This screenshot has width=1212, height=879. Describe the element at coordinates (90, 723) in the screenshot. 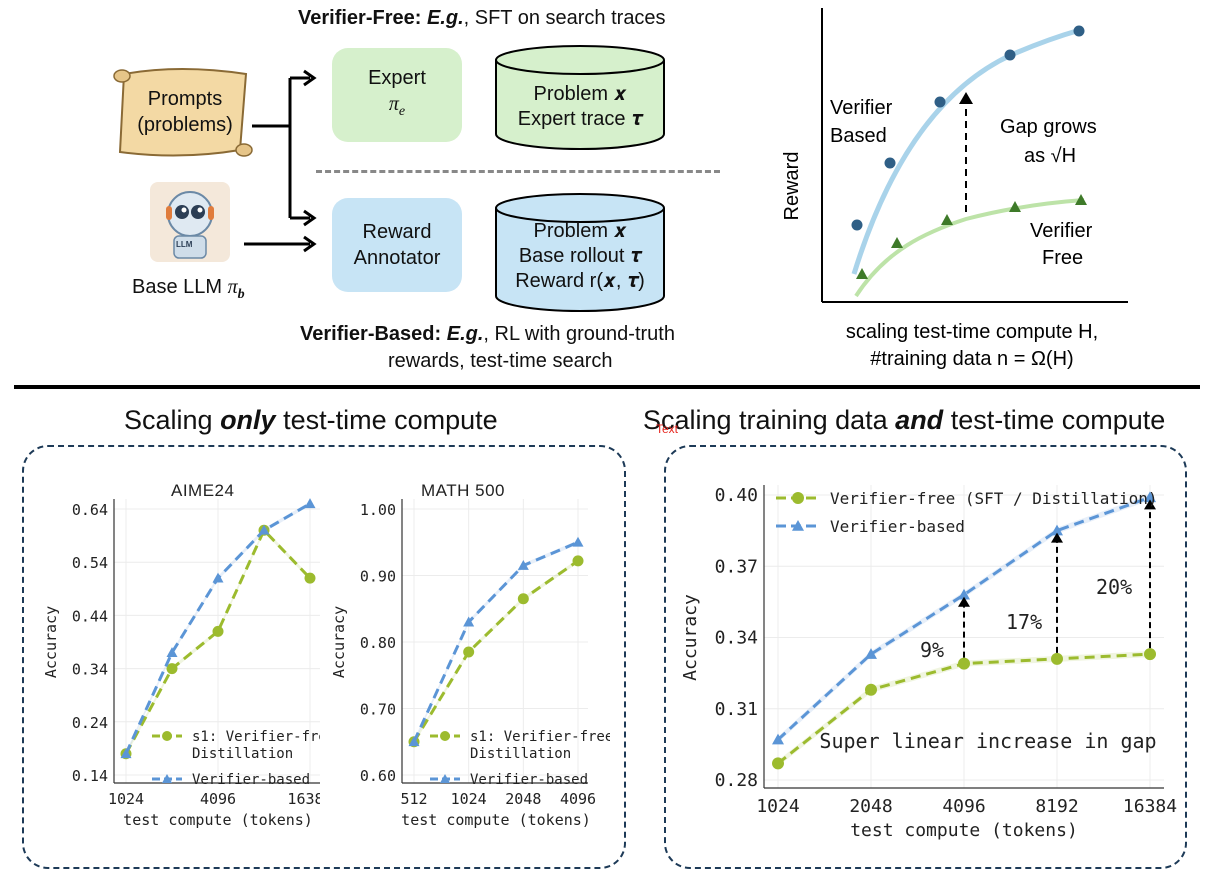

I see `y-tick-label: 0.24` at that location.